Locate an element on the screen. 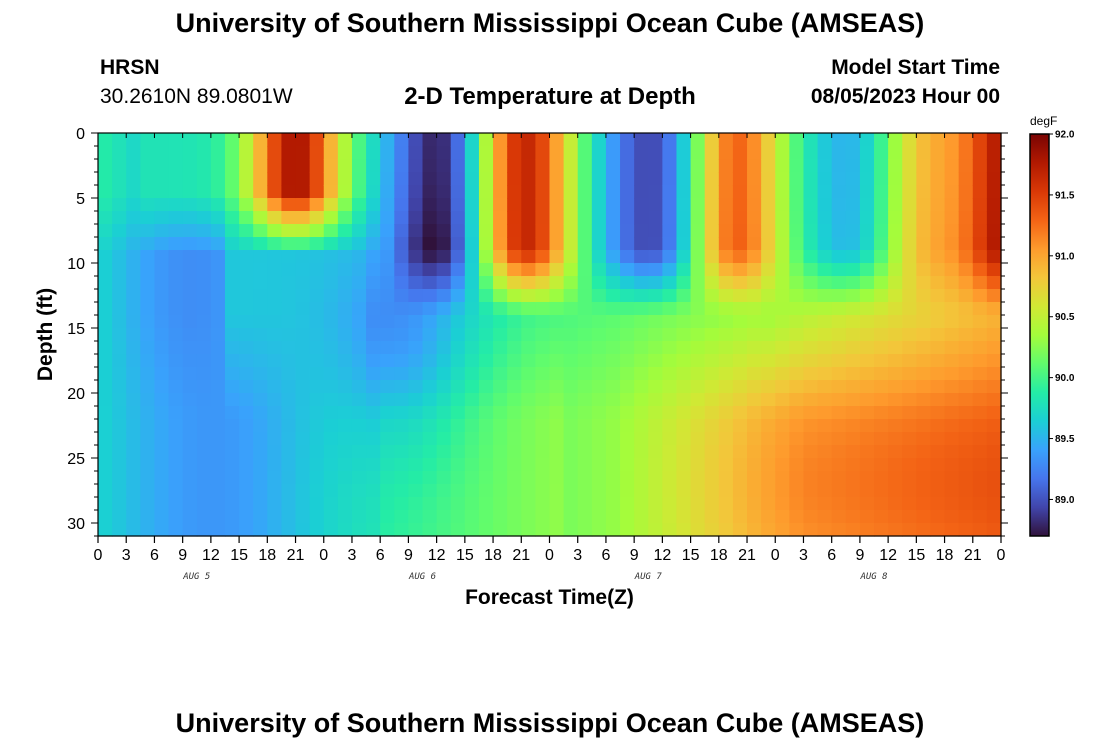 The width and height of the screenshot is (1100, 750). y-axis-label: Depth (ft) is located at coordinates (45, 334).